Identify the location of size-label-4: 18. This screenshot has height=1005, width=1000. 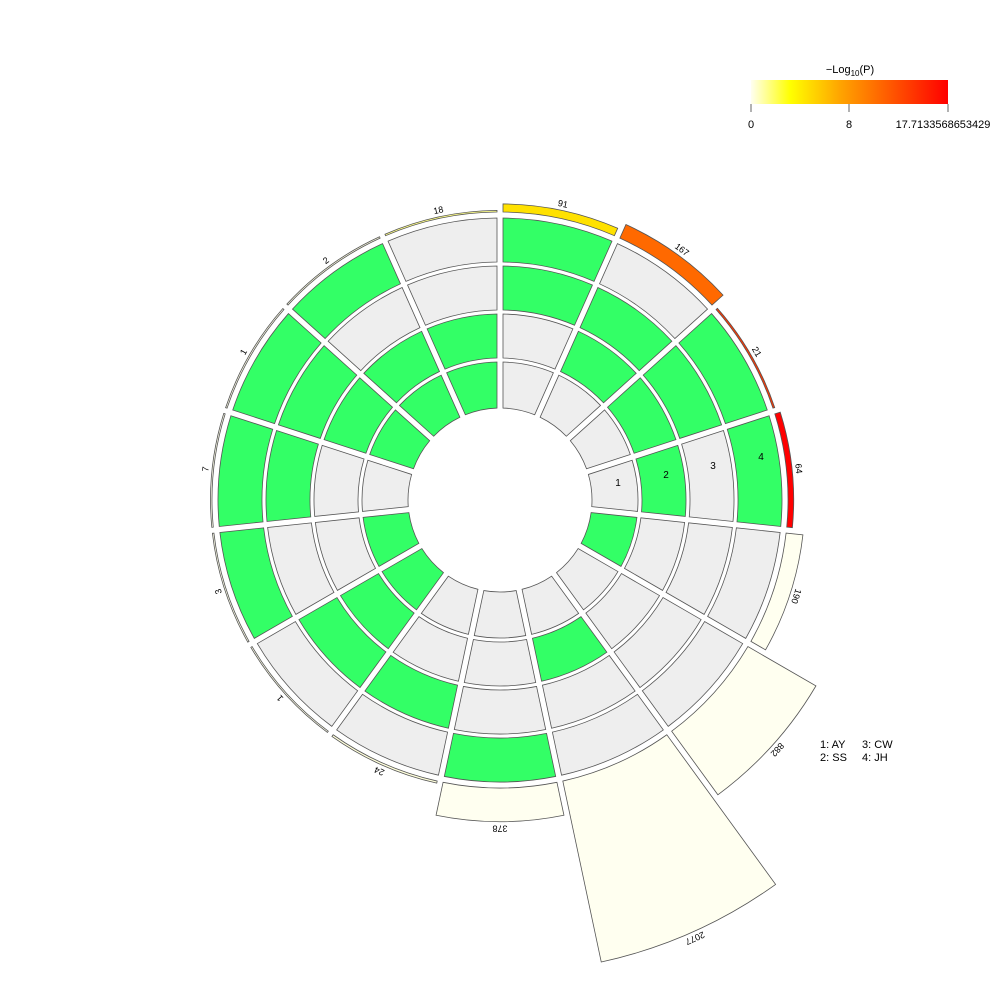
(438, 210).